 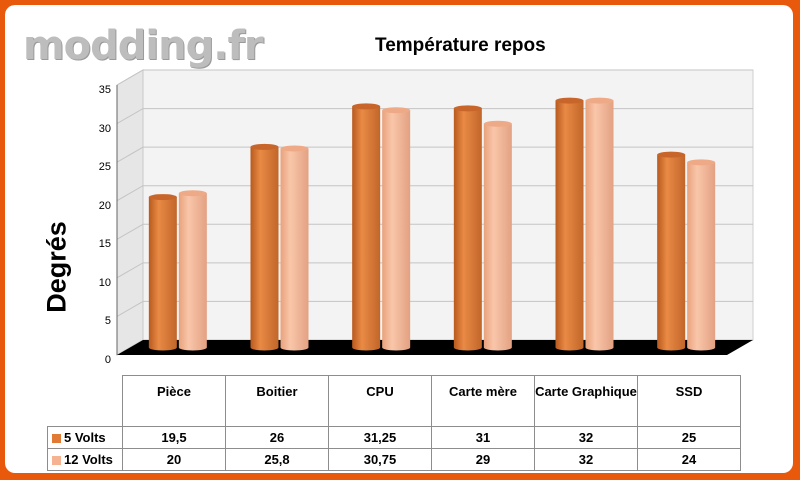 I want to click on table-category: CPU, so click(x=380, y=401).